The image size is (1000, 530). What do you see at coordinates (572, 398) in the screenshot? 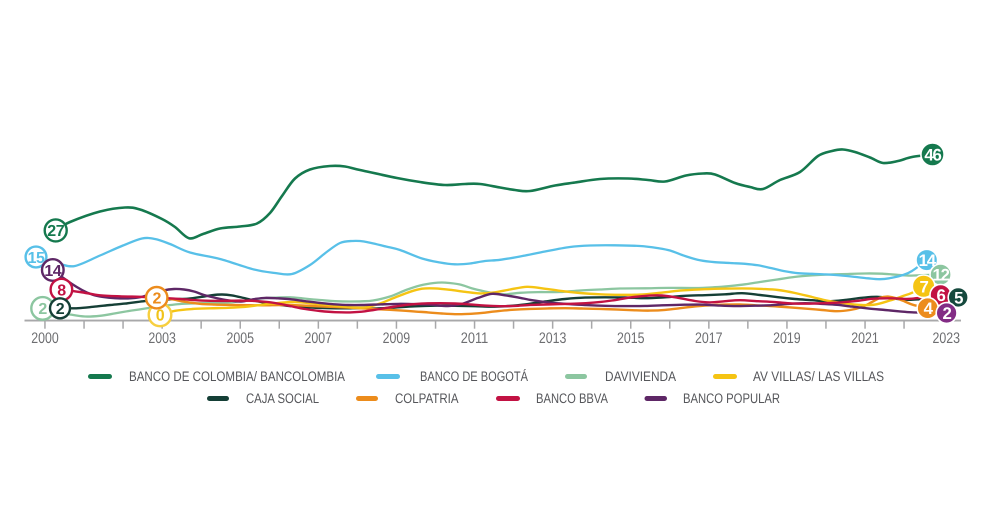
I see `svg-text: BANCO BBVA` at bounding box center [572, 398].